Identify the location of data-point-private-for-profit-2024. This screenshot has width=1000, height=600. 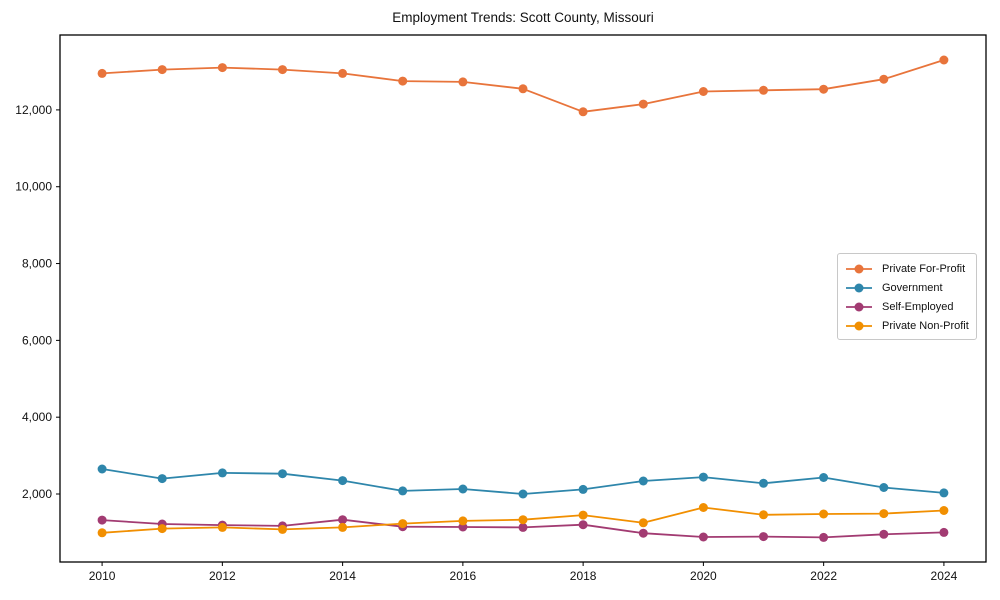
(944, 60).